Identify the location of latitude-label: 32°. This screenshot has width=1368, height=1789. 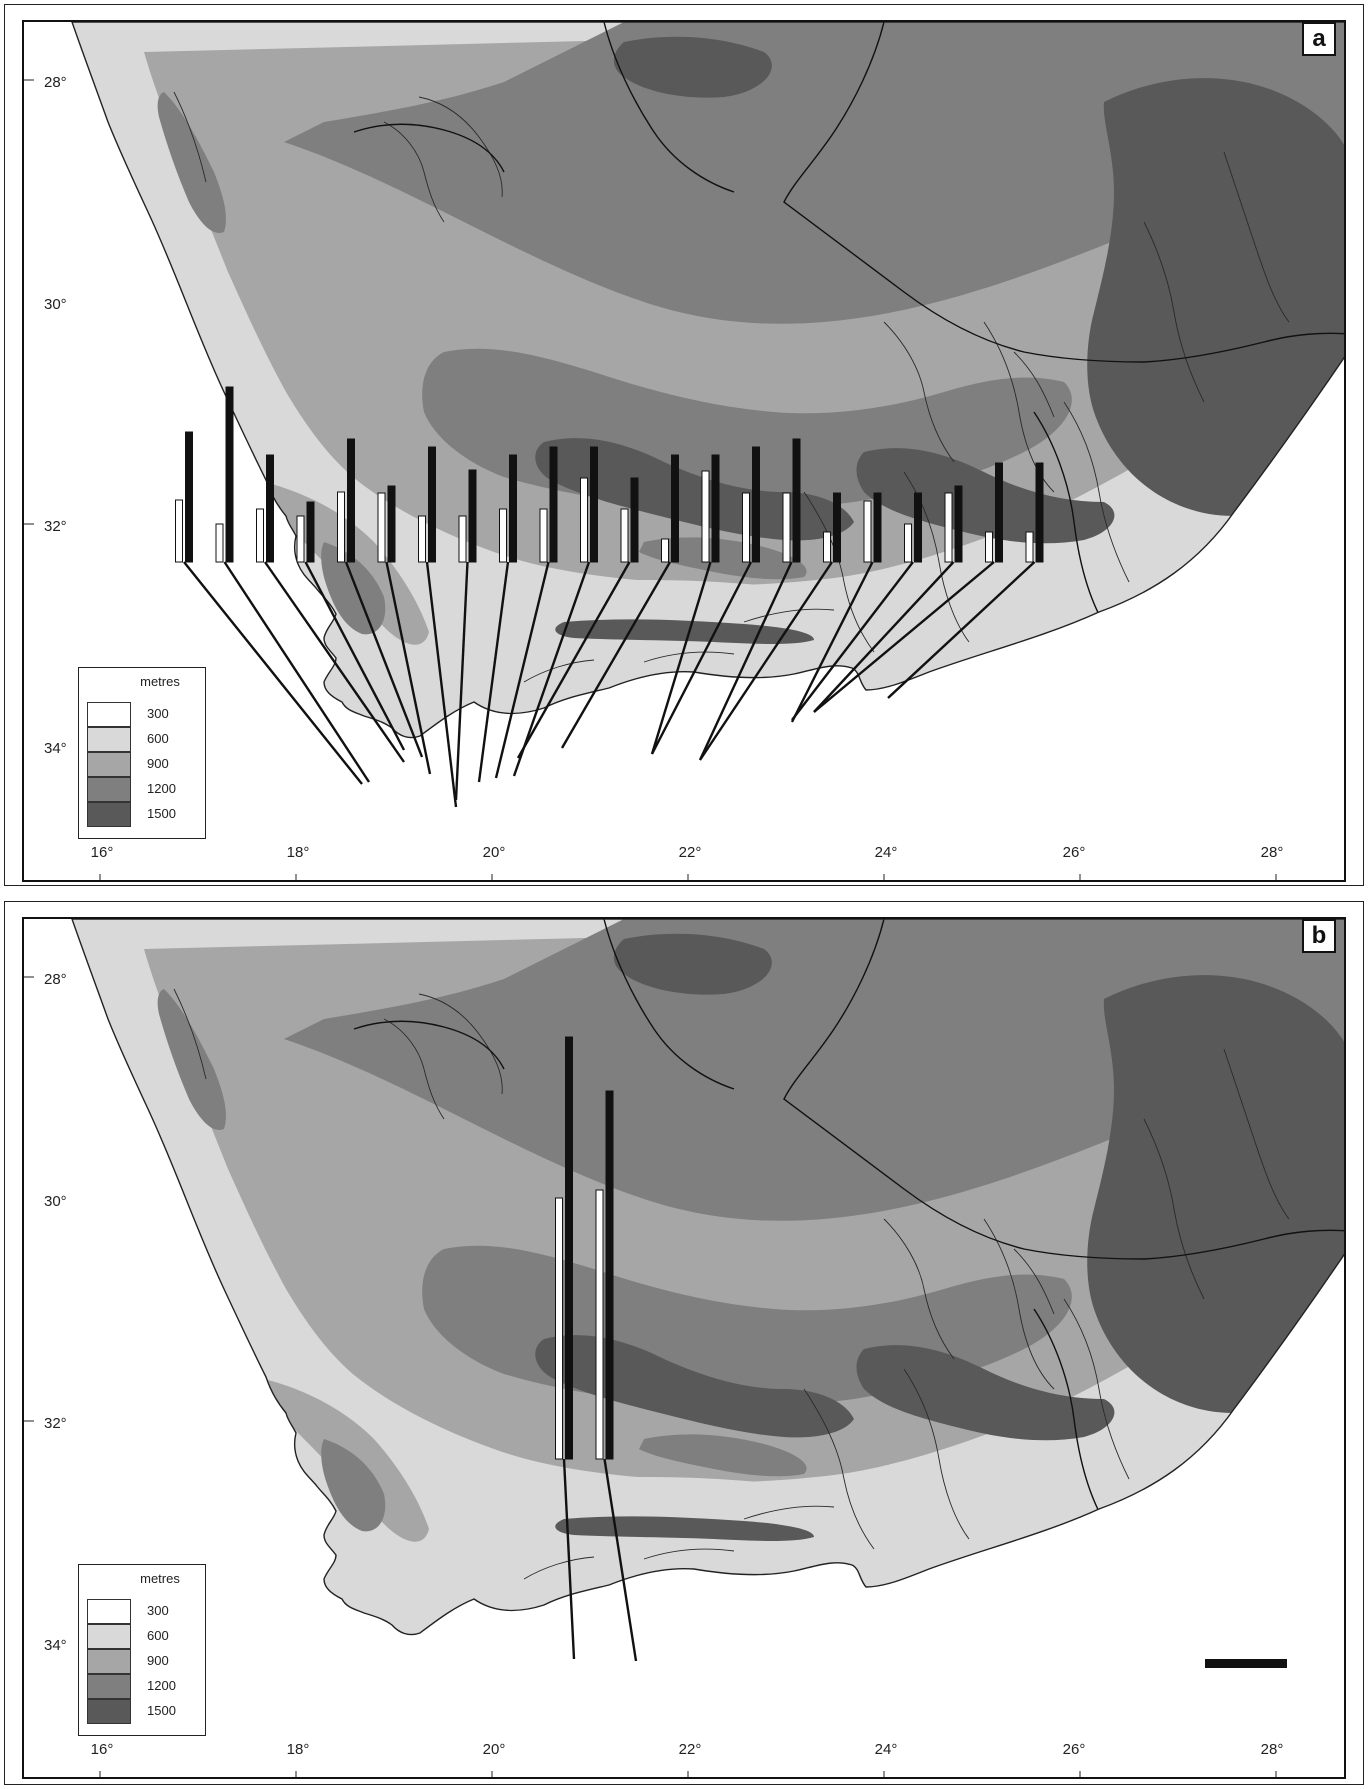
(55, 1423).